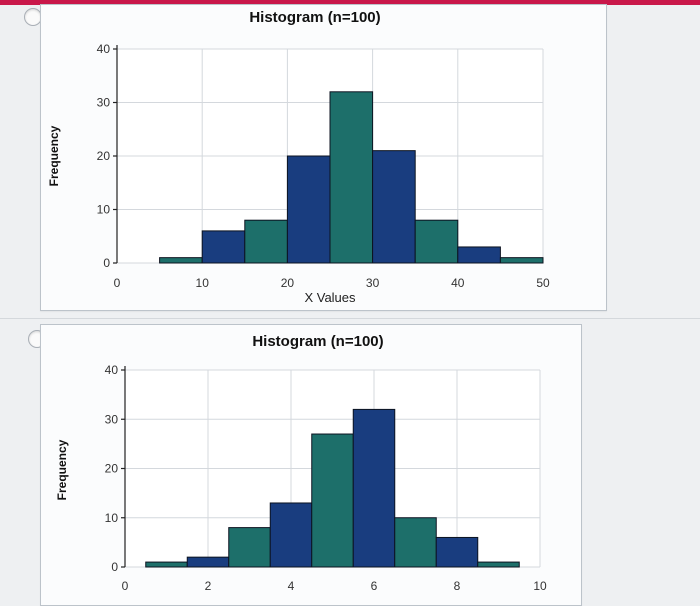 The image size is (700, 606). I want to click on option-divider, so click(350, 318).